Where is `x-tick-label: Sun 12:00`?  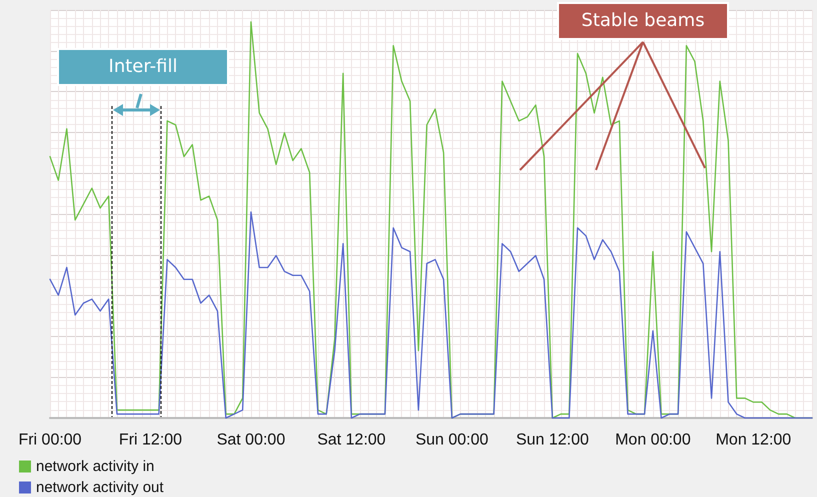 x-tick-label: Sun 12:00 is located at coordinates (552, 440).